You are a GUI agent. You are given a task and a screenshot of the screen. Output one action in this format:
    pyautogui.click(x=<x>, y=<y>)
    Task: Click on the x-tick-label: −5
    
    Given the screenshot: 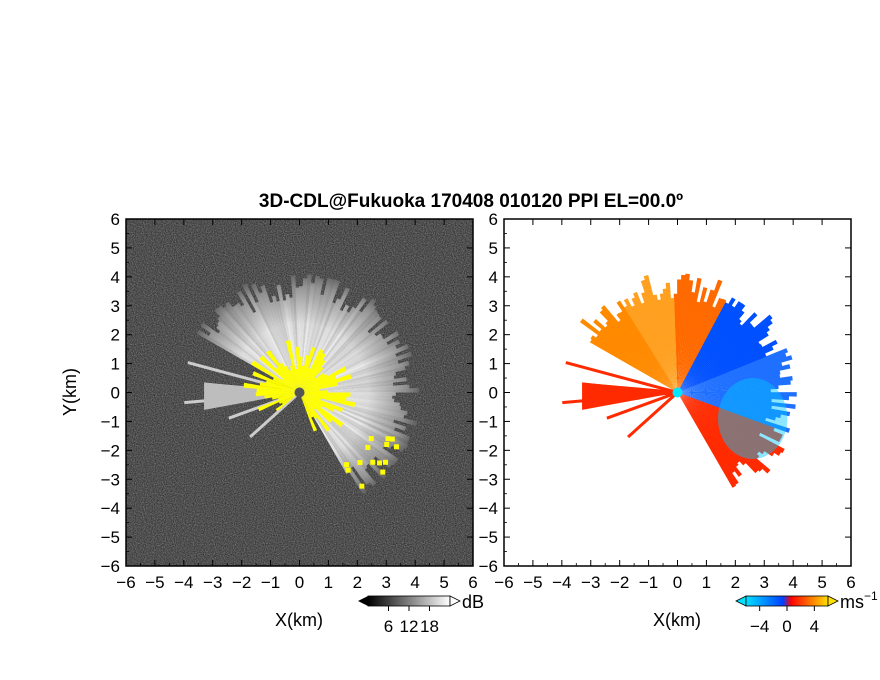 What is the action you would take?
    pyautogui.click(x=154, y=582)
    